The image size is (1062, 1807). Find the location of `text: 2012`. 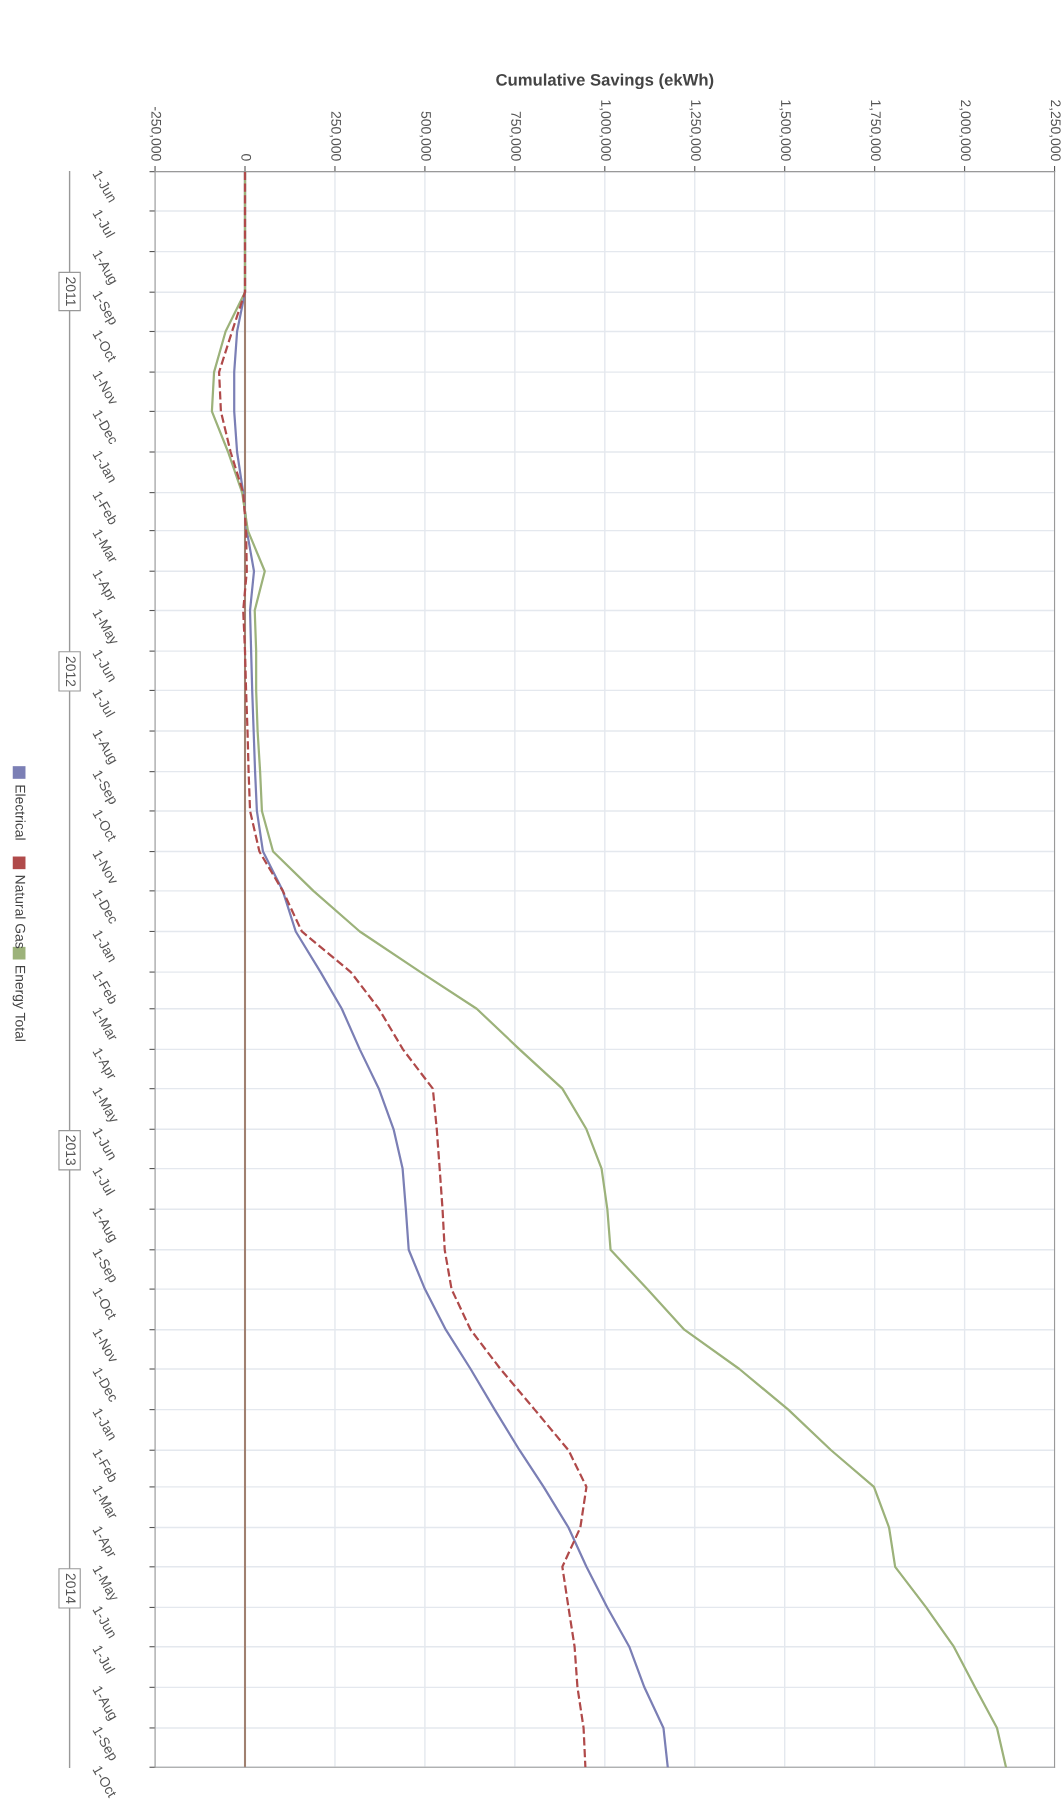

text: 2012 is located at coordinates (70, 671).